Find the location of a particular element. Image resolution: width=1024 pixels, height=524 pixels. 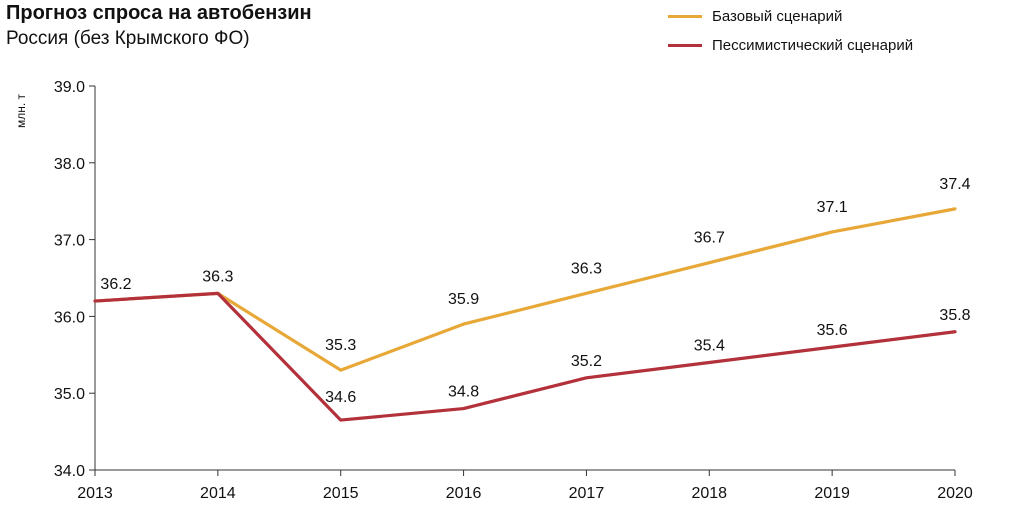

data-label-pessimistic: 35.4 is located at coordinates (709, 345).